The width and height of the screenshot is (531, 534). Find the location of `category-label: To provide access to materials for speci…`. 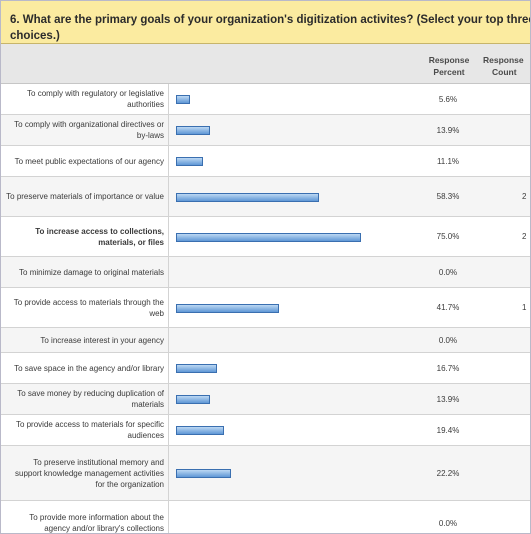

category-label: To provide access to materials for speci… is located at coordinates (85, 430).